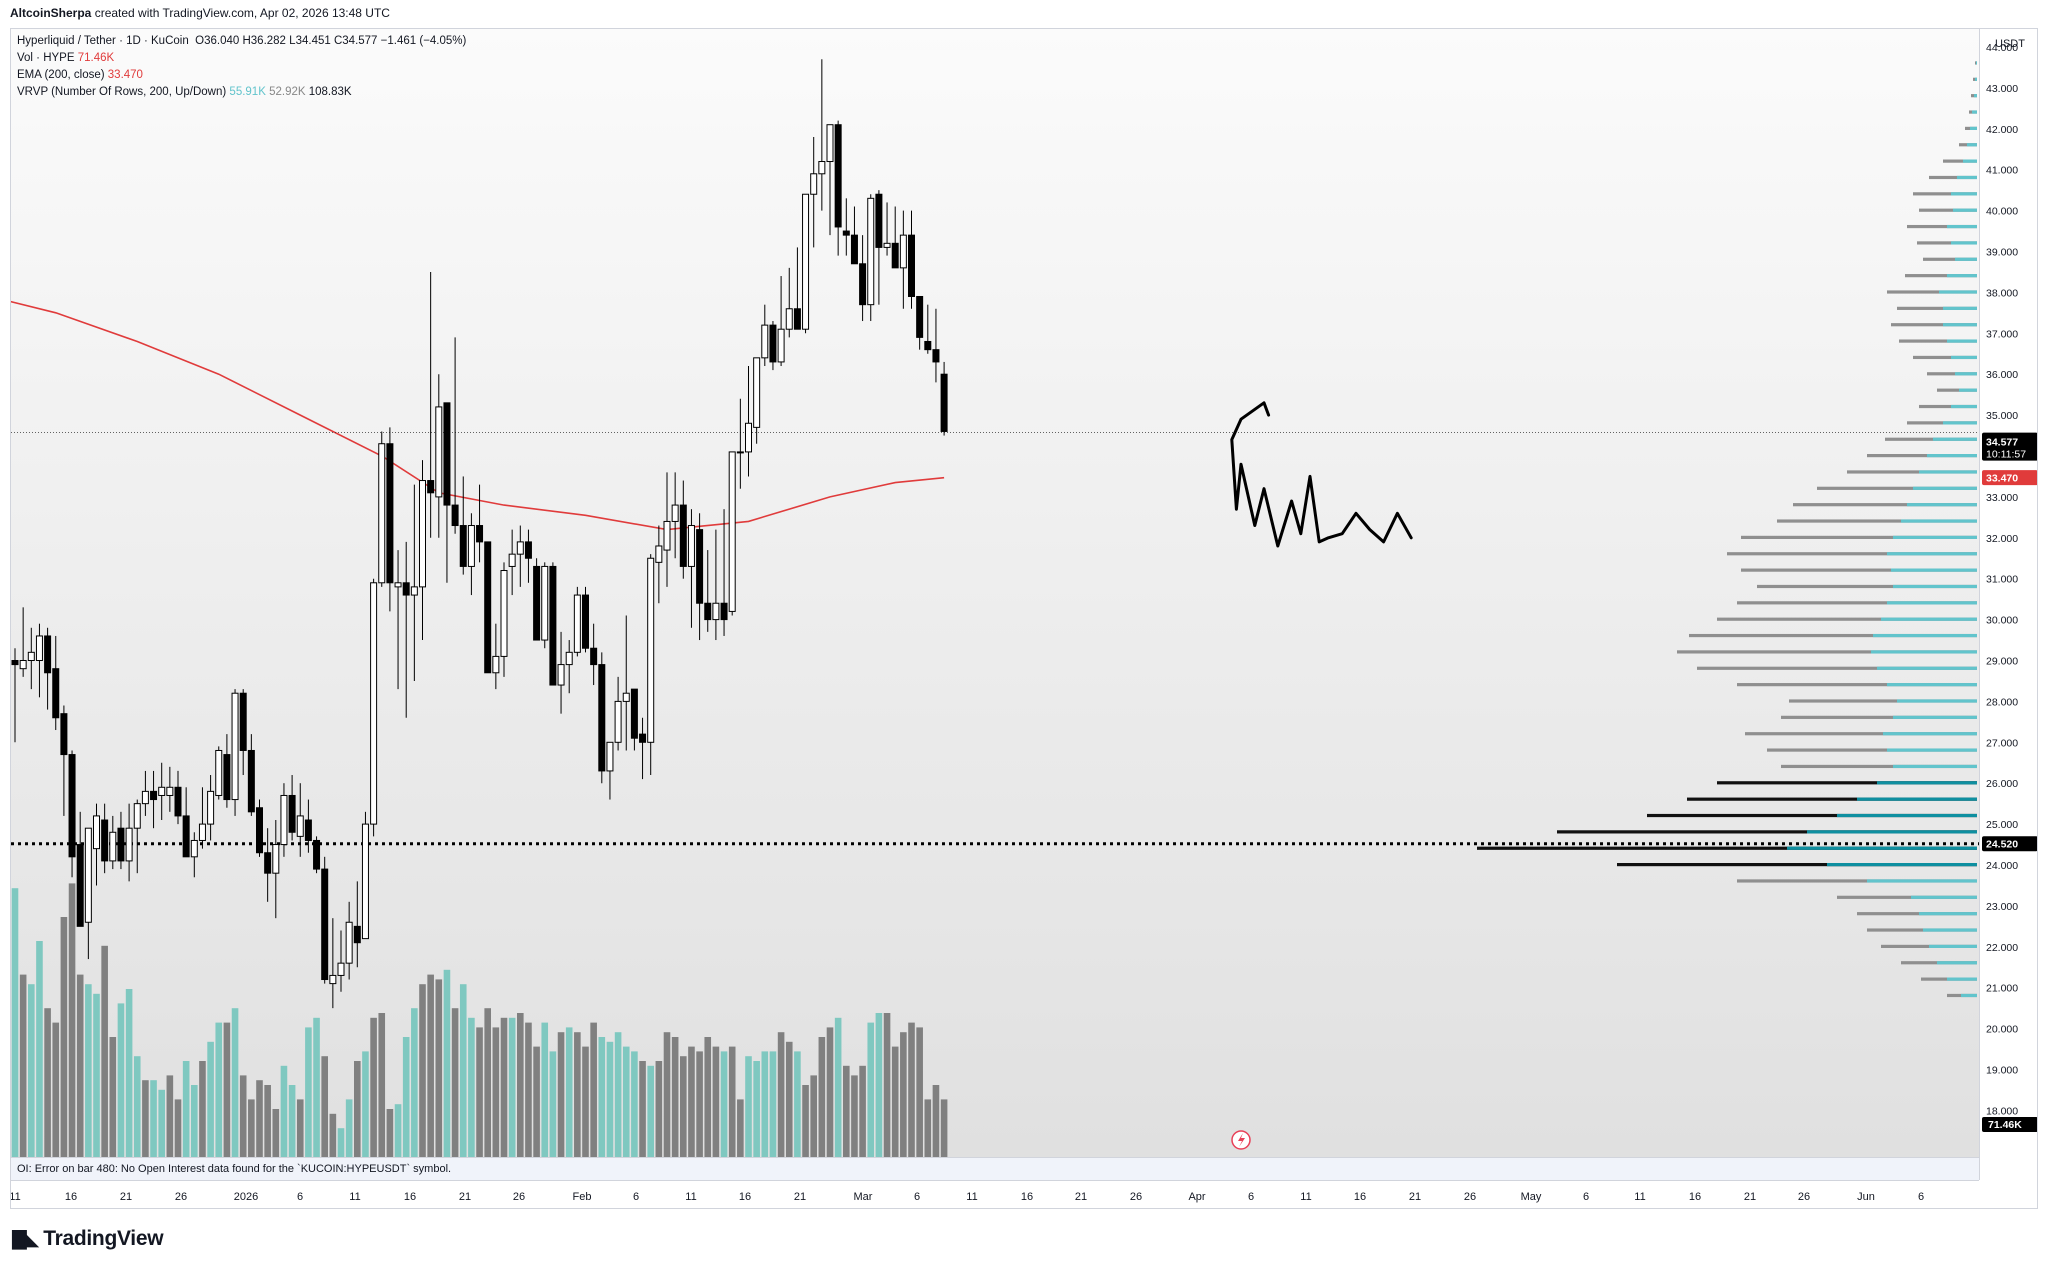  What do you see at coordinates (2002, 89) in the screenshot?
I see `price-tick-label: 43.000` at bounding box center [2002, 89].